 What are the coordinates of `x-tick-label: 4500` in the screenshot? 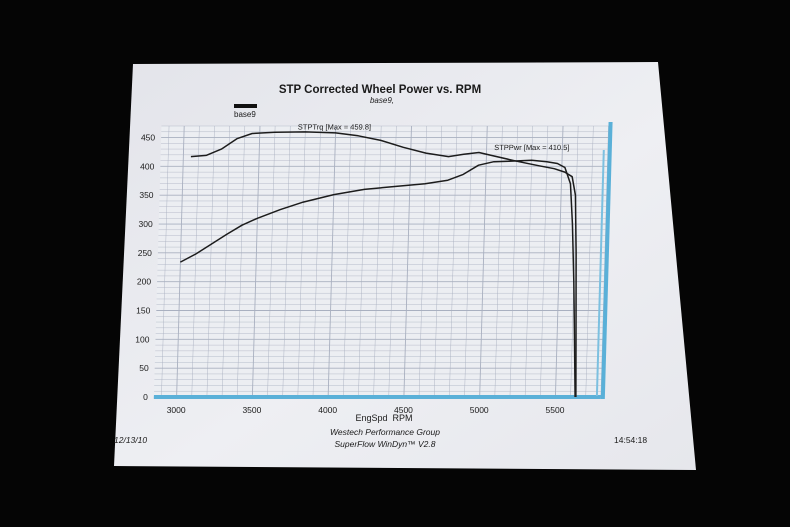 It's located at (403, 410).